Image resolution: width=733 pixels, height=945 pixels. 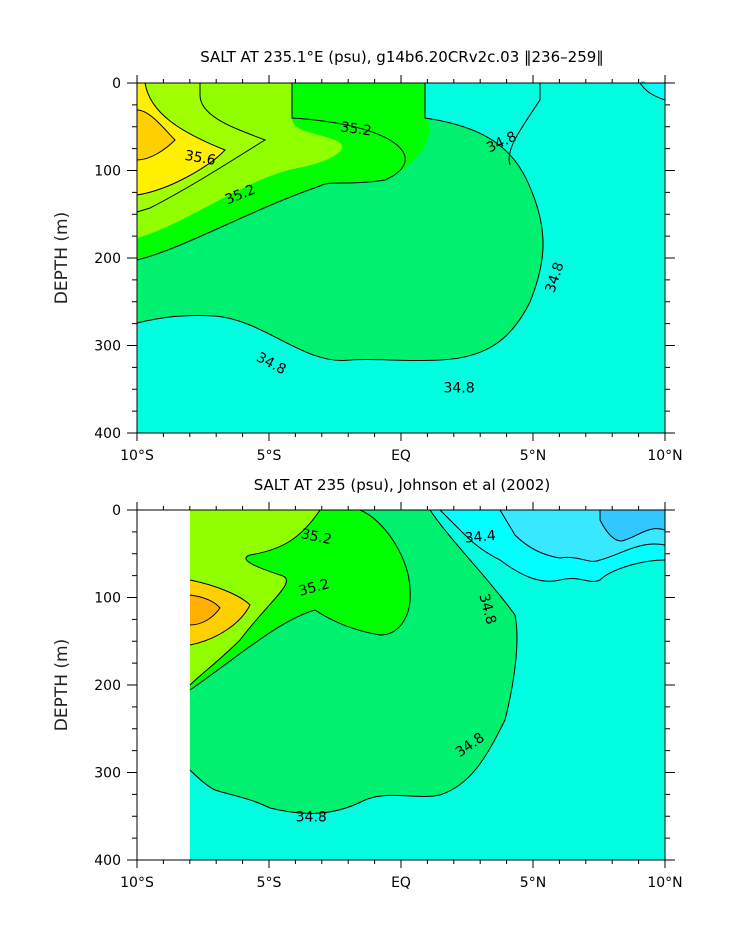 I want to click on fill-34.2-34.4, so click(x=632, y=525).